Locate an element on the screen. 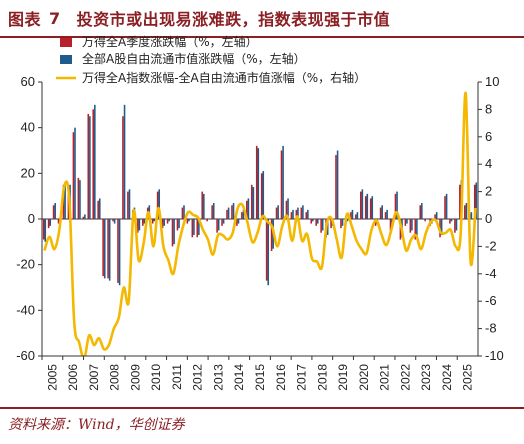 The height and width of the screenshot is (444, 524). x-tick-label: 2011 is located at coordinates (177, 377).